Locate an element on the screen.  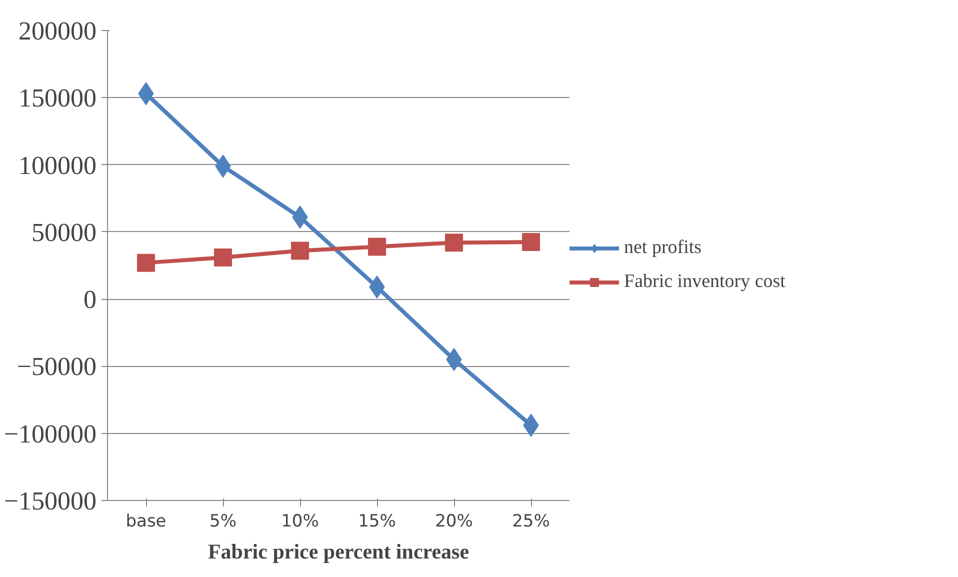
x-tick-label: 10% is located at coordinates (300, 522).